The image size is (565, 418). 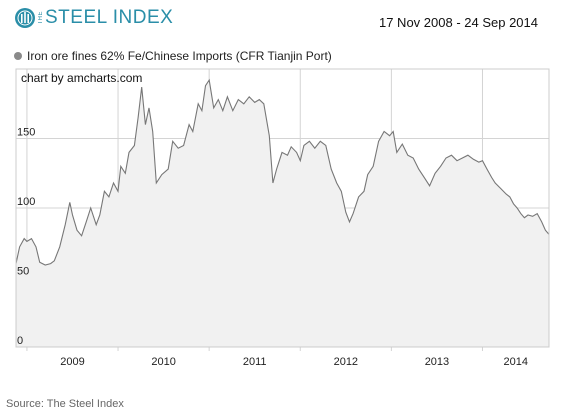 I want to click on y-tick-label: 150, so click(x=26, y=133).